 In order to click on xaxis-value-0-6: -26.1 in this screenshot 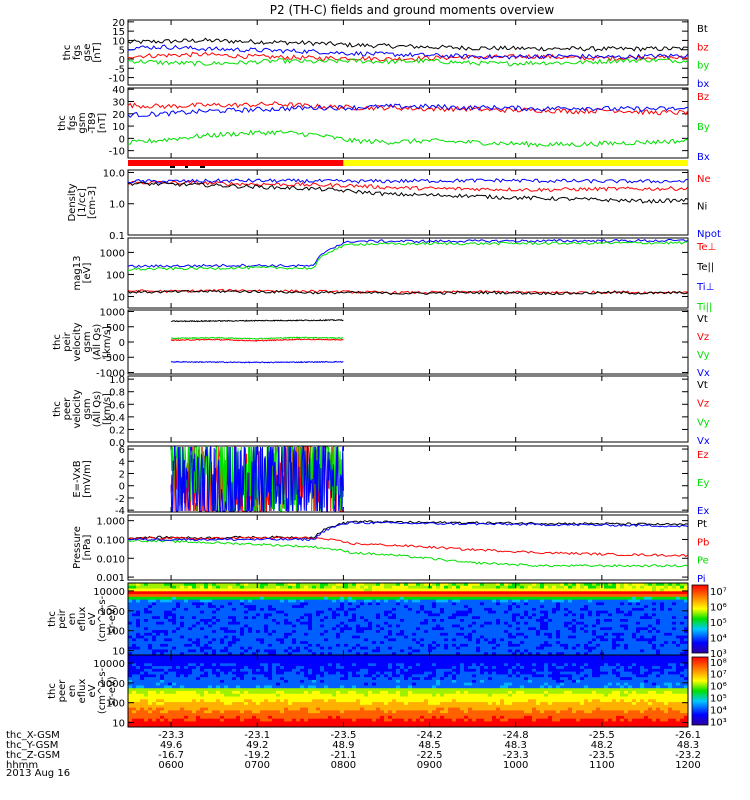, I will do `click(688, 735)`.